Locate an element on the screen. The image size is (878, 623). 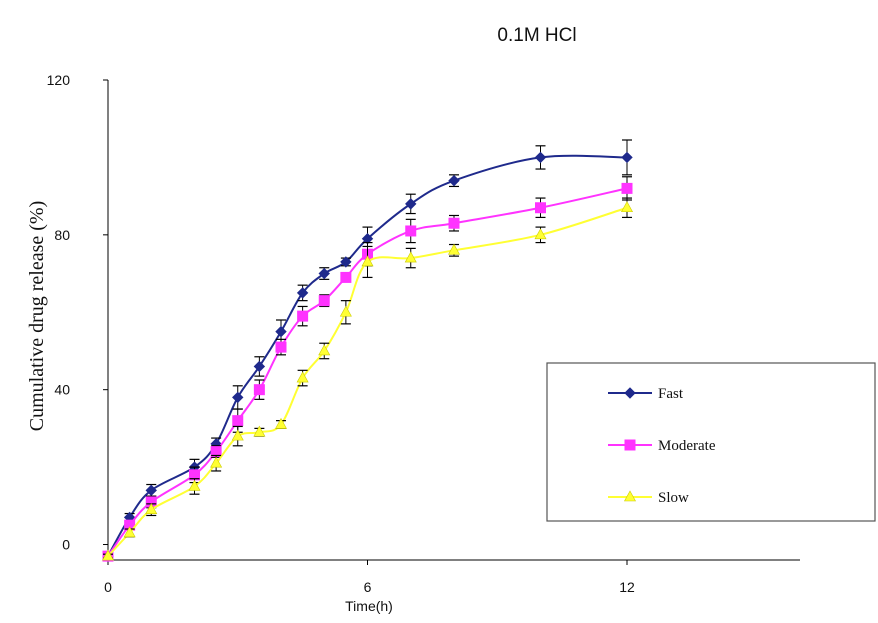
x-axis-label: Time(h) is located at coordinates (369, 606).